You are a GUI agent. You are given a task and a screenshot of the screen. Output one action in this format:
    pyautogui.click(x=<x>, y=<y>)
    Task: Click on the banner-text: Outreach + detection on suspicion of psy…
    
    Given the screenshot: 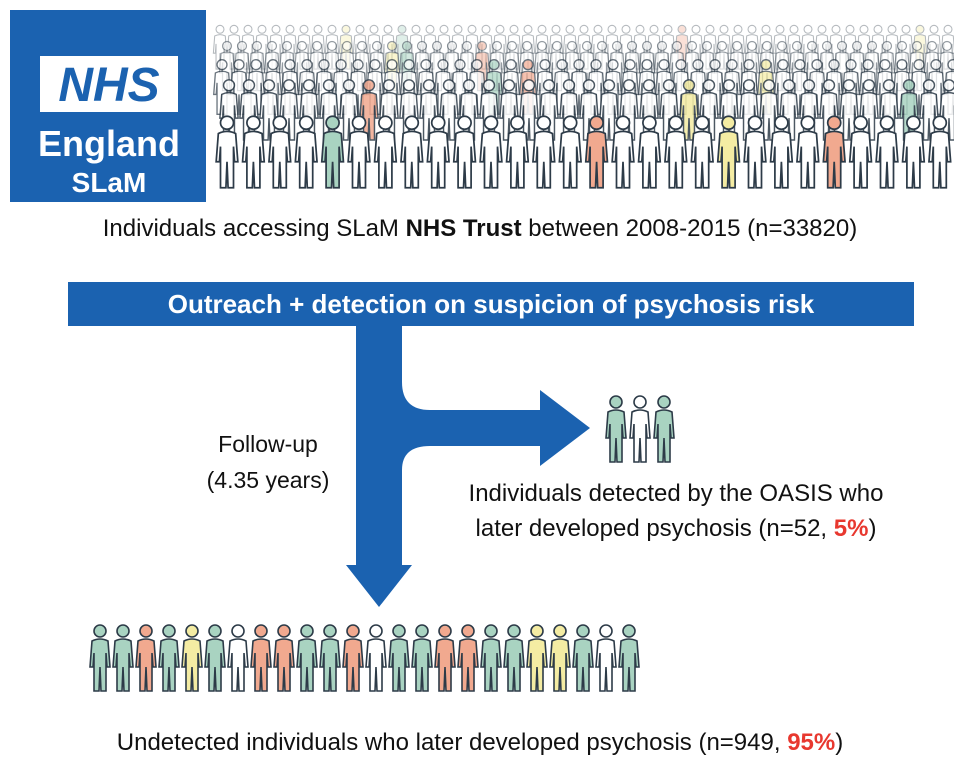 What is the action you would take?
    pyautogui.click(x=491, y=304)
    